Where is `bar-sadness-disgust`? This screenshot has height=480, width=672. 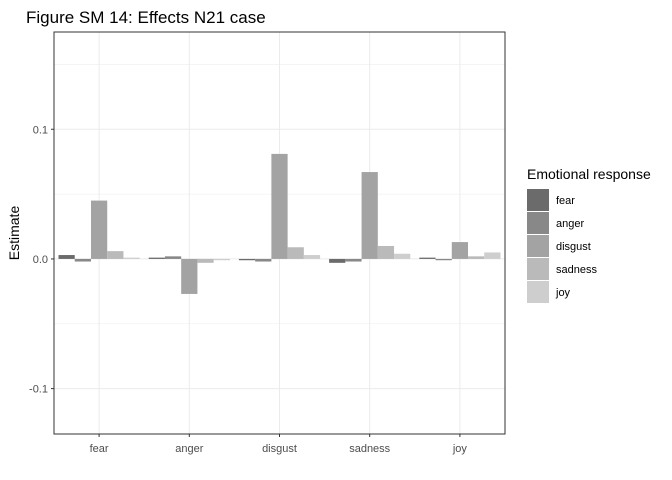
bar-sadness-disgust is located at coordinates (369, 215).